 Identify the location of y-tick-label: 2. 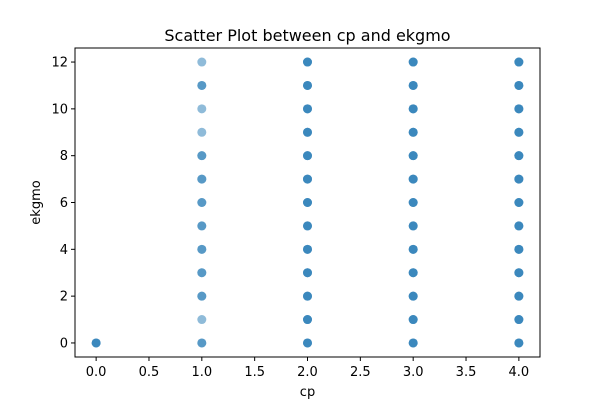
(64, 297).